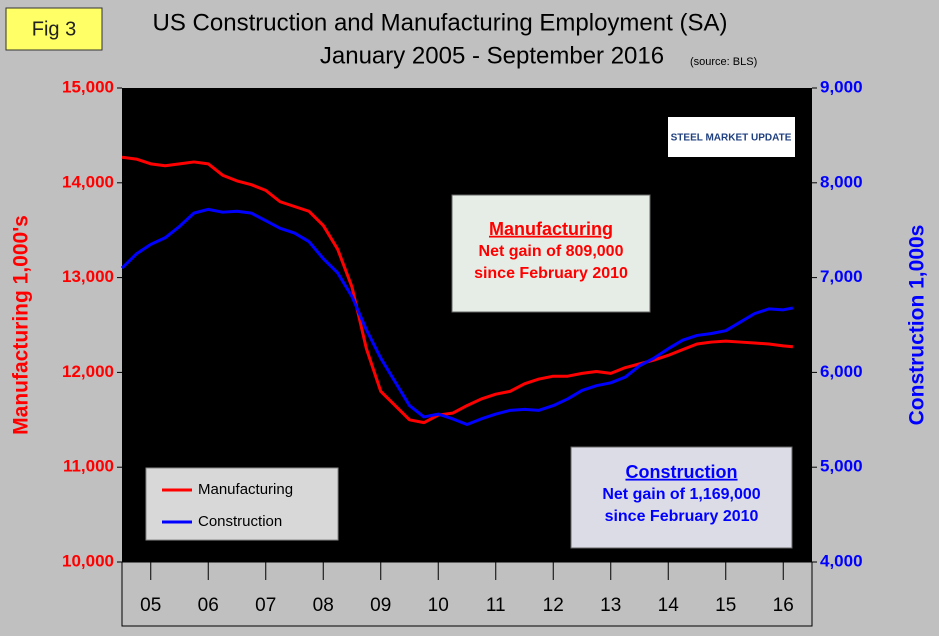  What do you see at coordinates (88, 276) in the screenshot?
I see `y-tick-label: 13,000` at bounding box center [88, 276].